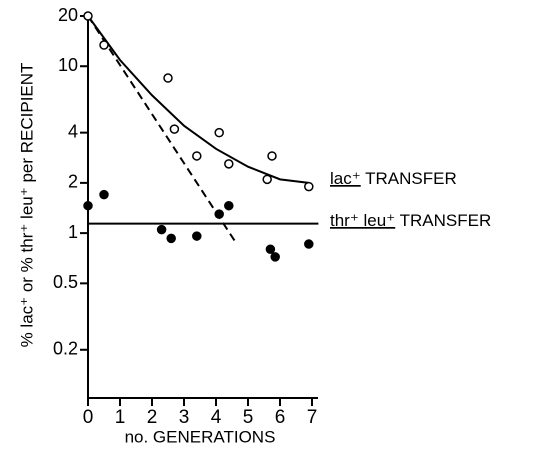 This screenshot has width=536, height=454. What do you see at coordinates (162, 130) in the screenshot?
I see `fit-line` at bounding box center [162, 130].